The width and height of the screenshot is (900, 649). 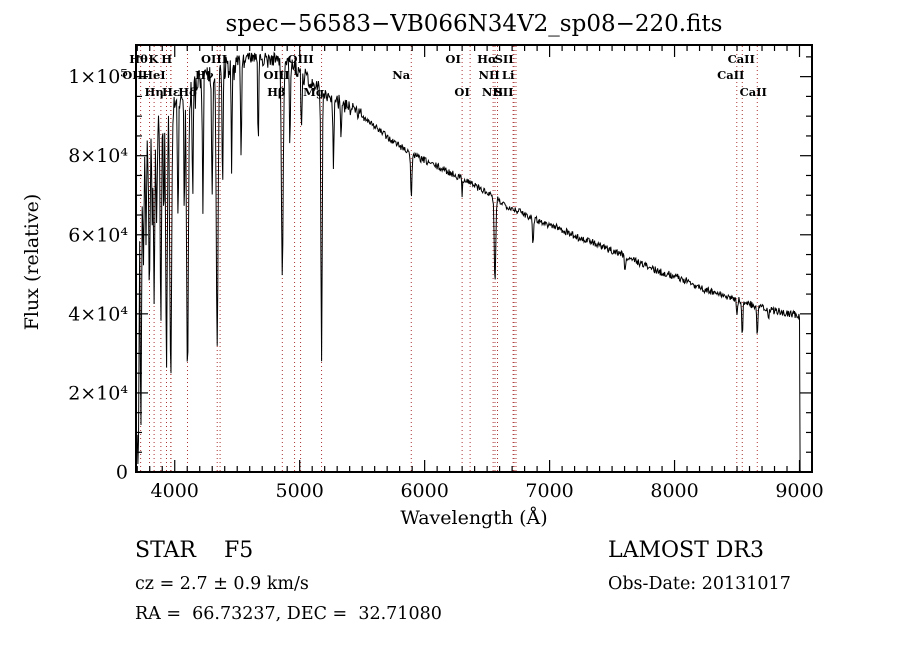 I want to click on x-tick-label: 8000, so click(x=674, y=491).